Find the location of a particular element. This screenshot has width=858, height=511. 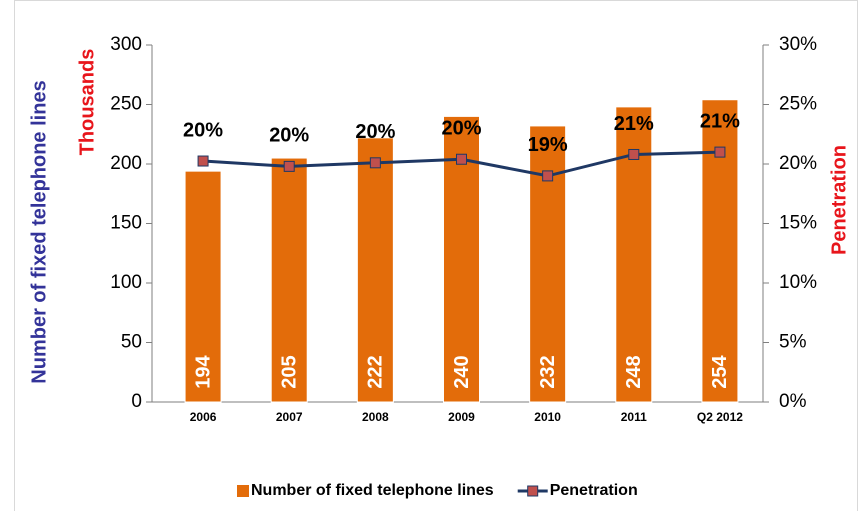

y-tick-label: 200 is located at coordinates (126, 163).